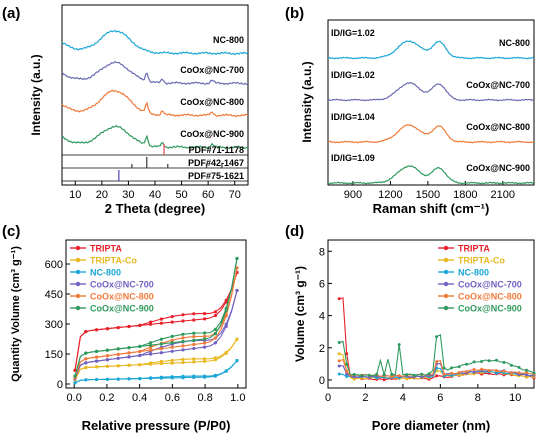  Describe the element at coordinates (503, 195) in the screenshot. I see `x-tick-label-b: 2100` at that location.